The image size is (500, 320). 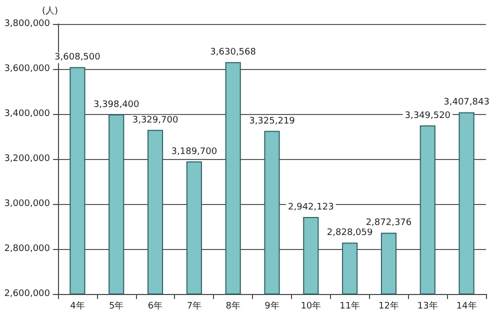 What do you see at coordinates (77, 57) in the screenshot?
I see `data-label: 3,608,500` at bounding box center [77, 57].